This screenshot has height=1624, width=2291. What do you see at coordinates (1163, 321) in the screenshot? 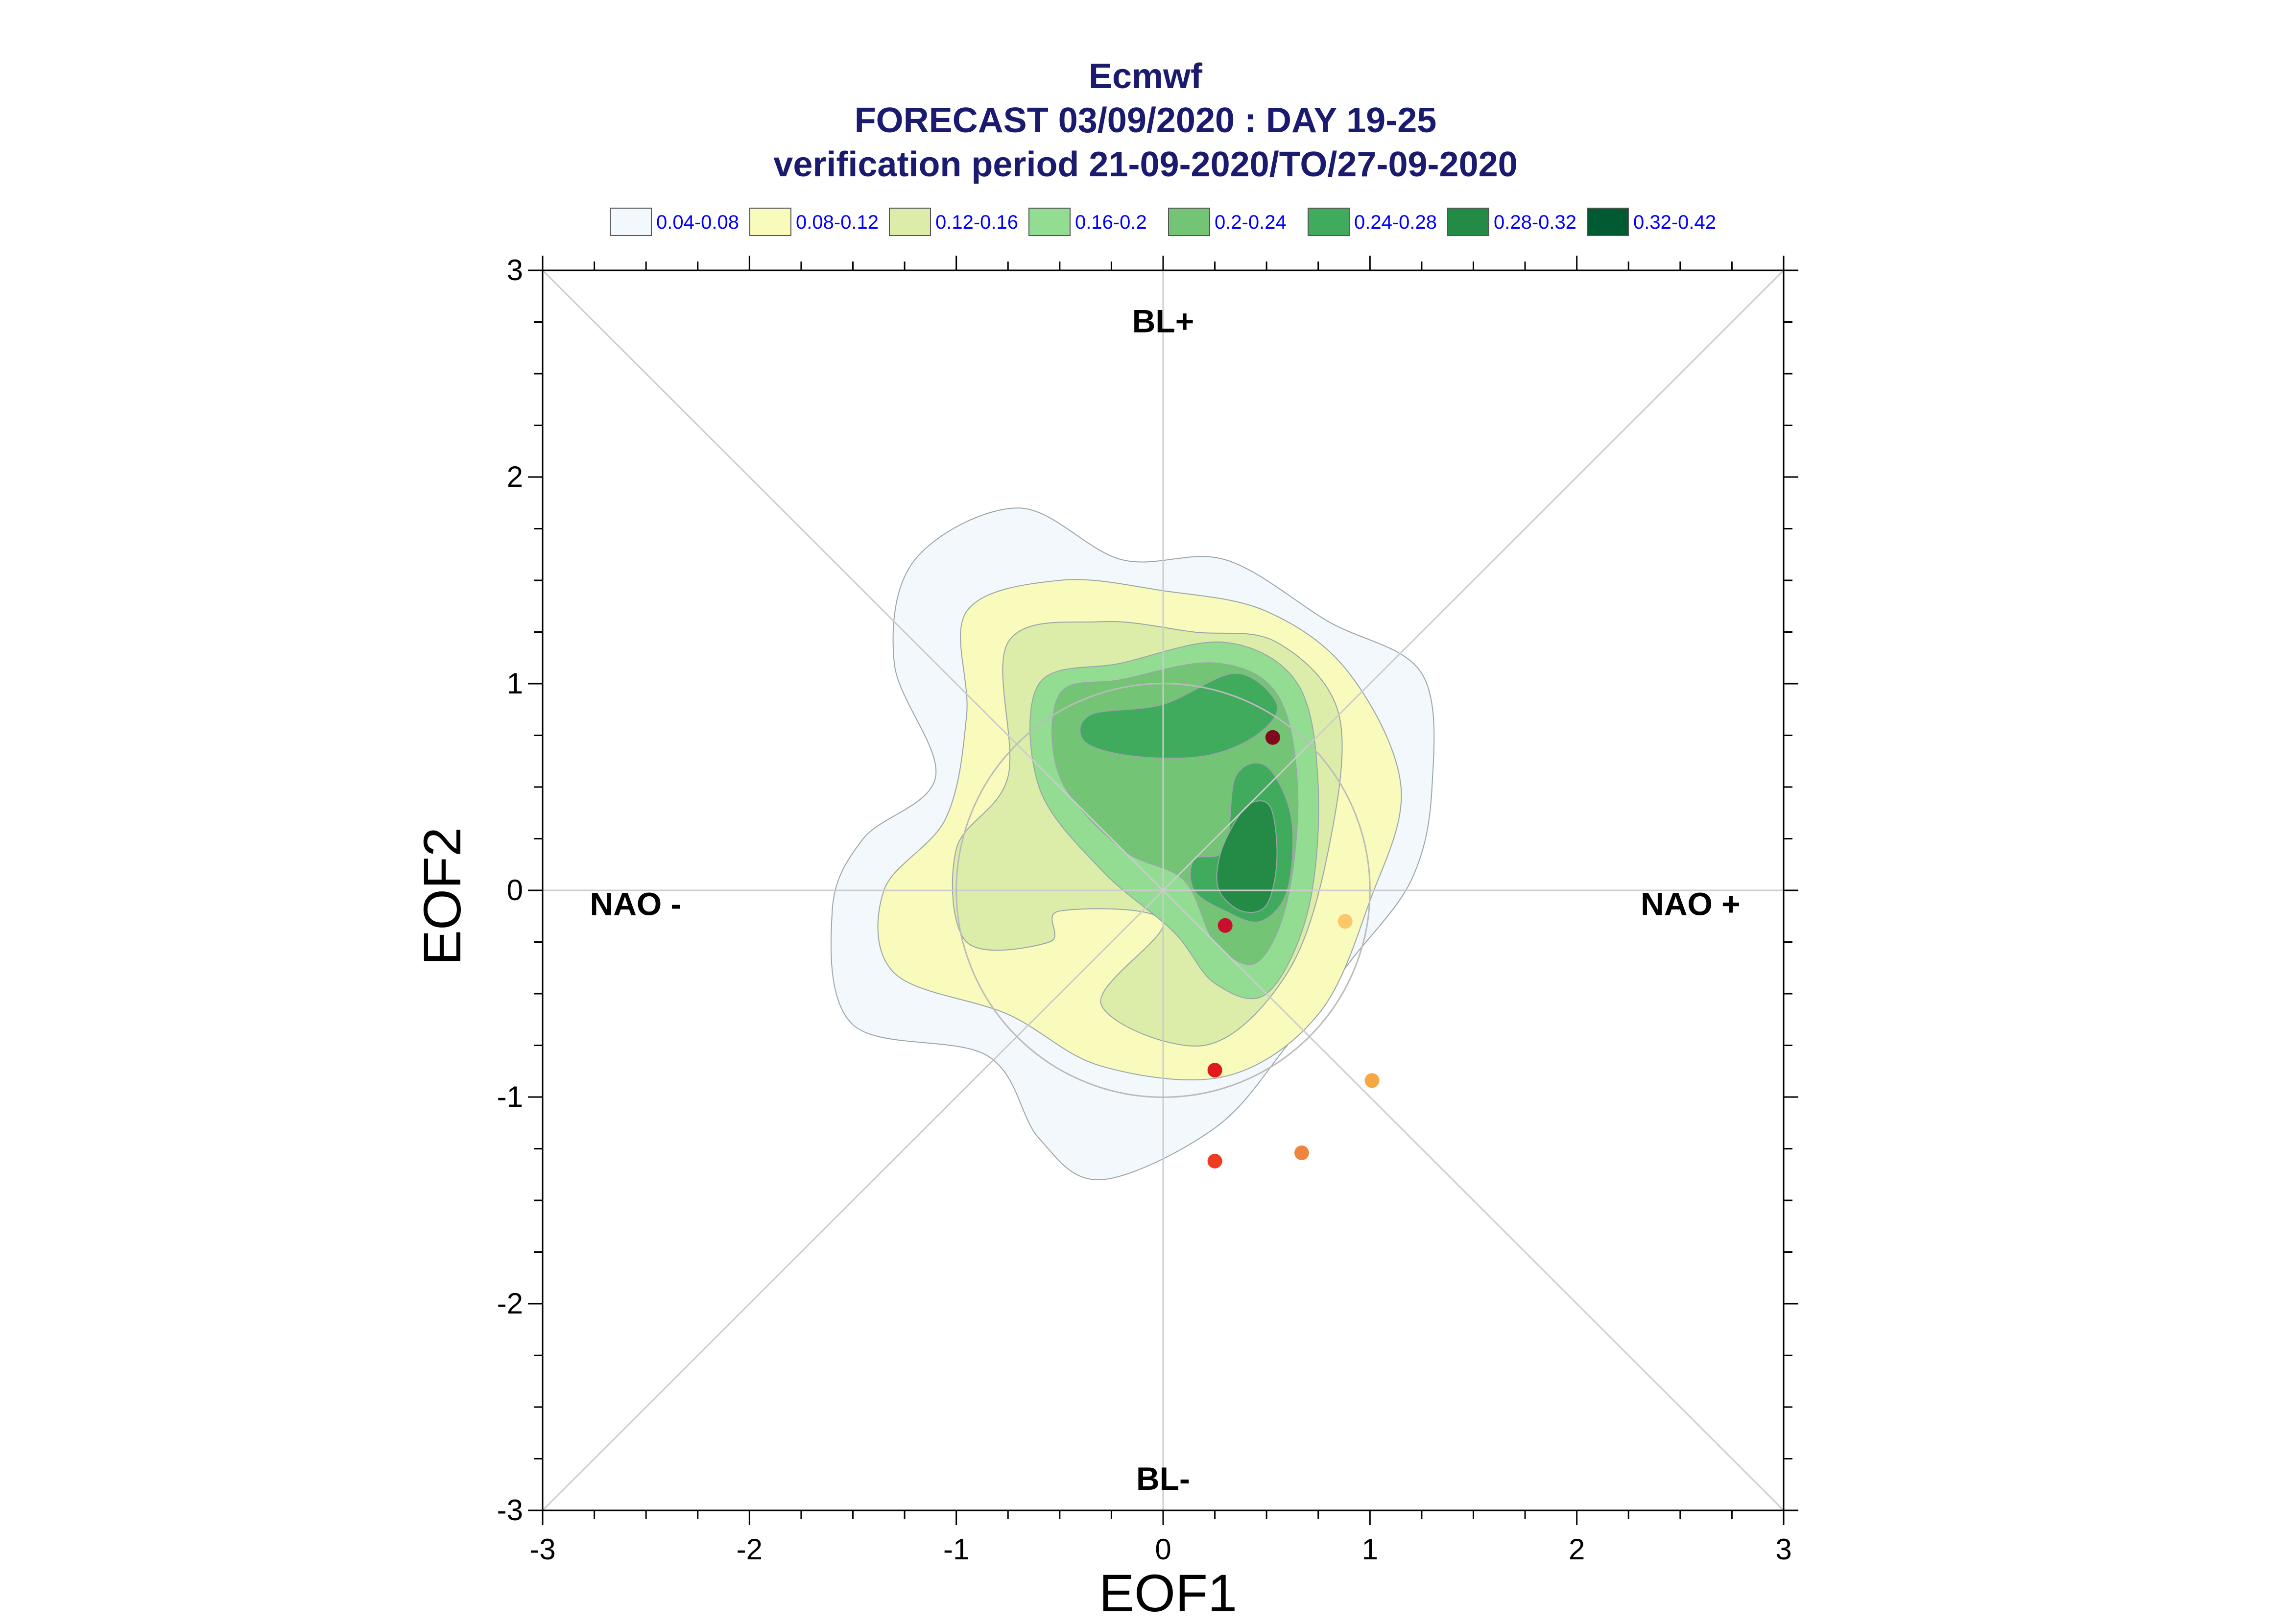
I see `regime-label: BL+` at bounding box center [1163, 321].